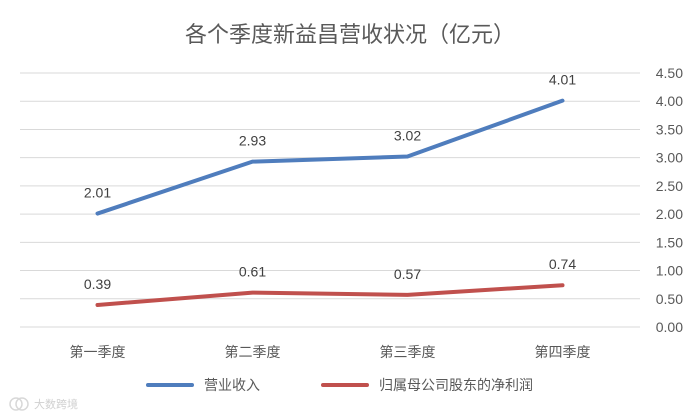  I want to click on data-label: 0.61, so click(252, 272).